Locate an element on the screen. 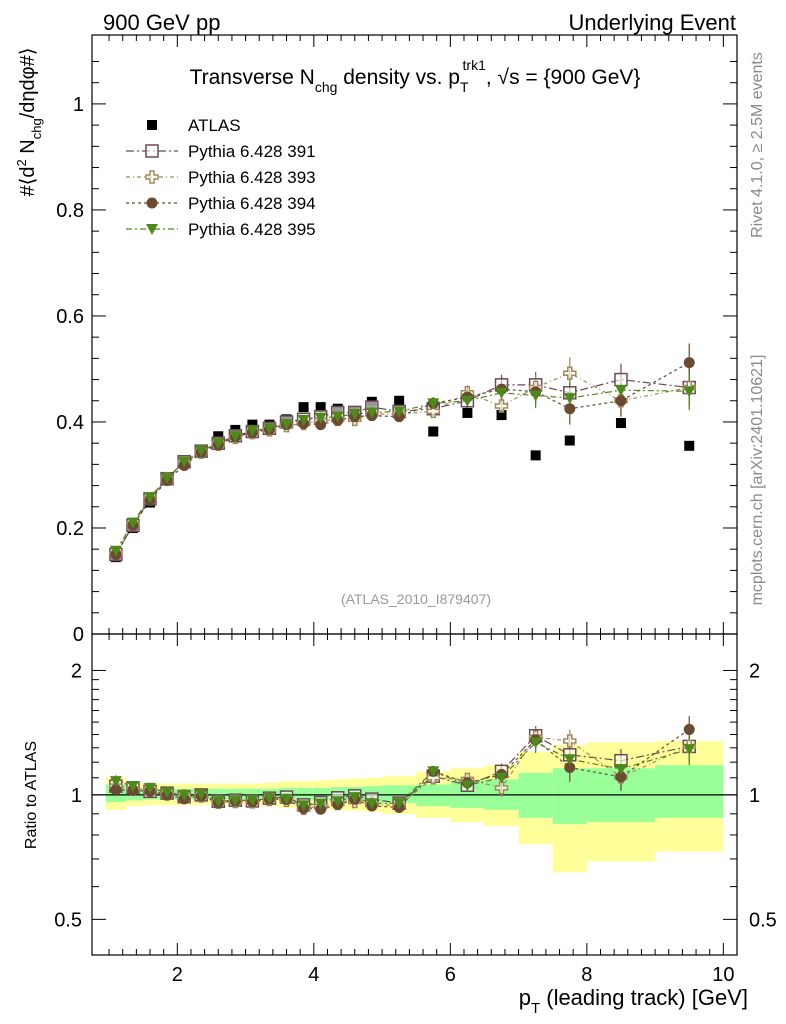  legend-label: Pythia 6.428 391 is located at coordinates (252, 151).